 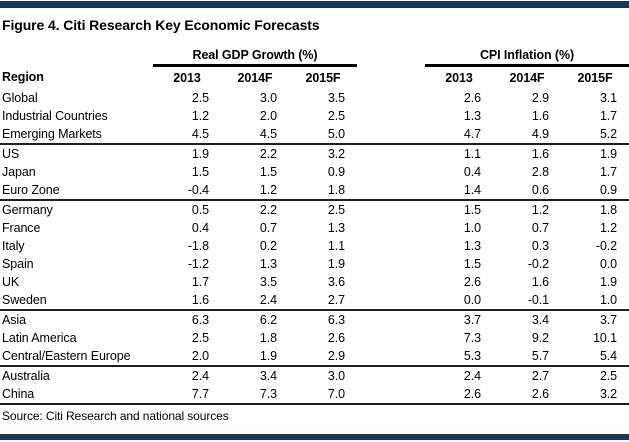 What do you see at coordinates (336, 282) in the screenshot?
I see `gdp-2015f-cell: 3.6` at bounding box center [336, 282].